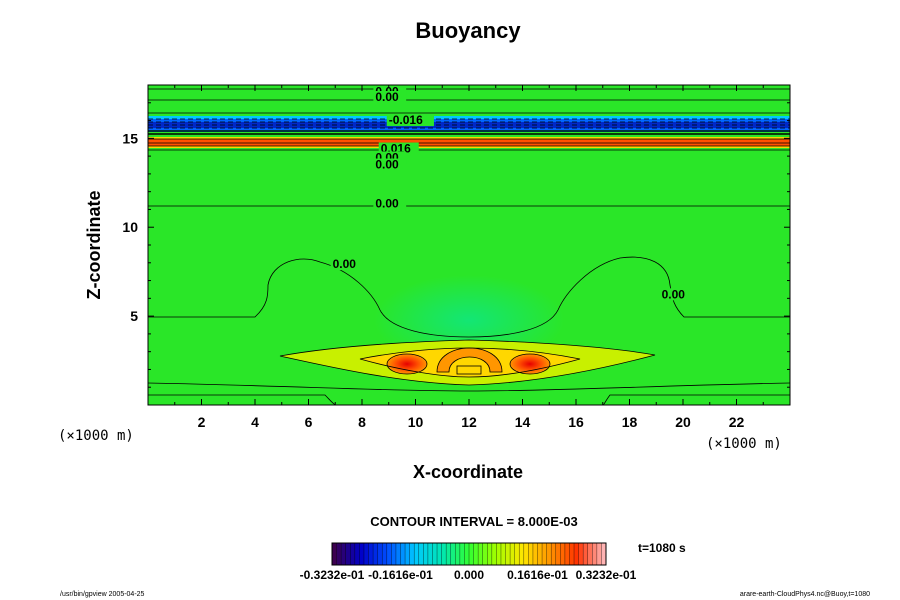  I want to click on colorbar-tick-label: 0.3232e-01, so click(606, 575).